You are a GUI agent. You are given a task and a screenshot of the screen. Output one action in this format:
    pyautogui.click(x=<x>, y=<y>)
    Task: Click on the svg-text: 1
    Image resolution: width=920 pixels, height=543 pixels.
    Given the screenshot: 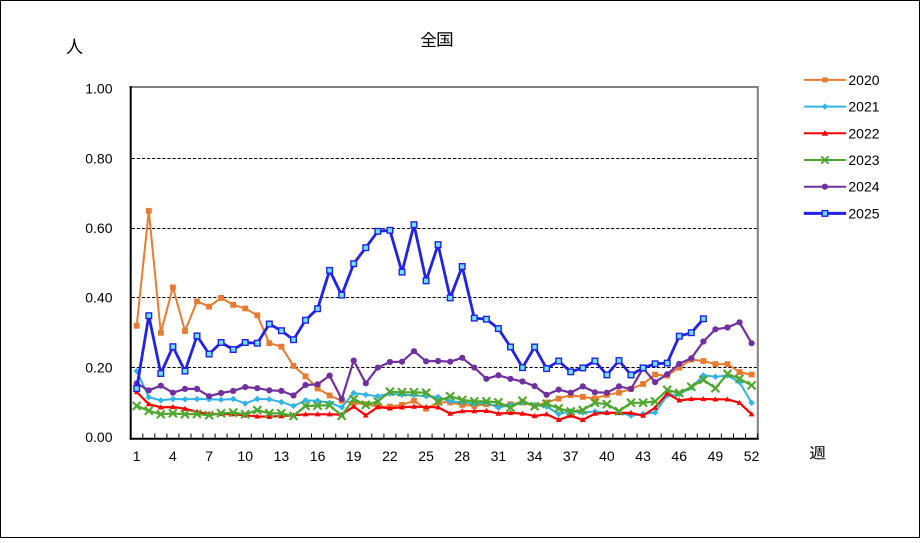 What is the action you would take?
    pyautogui.click(x=137, y=456)
    